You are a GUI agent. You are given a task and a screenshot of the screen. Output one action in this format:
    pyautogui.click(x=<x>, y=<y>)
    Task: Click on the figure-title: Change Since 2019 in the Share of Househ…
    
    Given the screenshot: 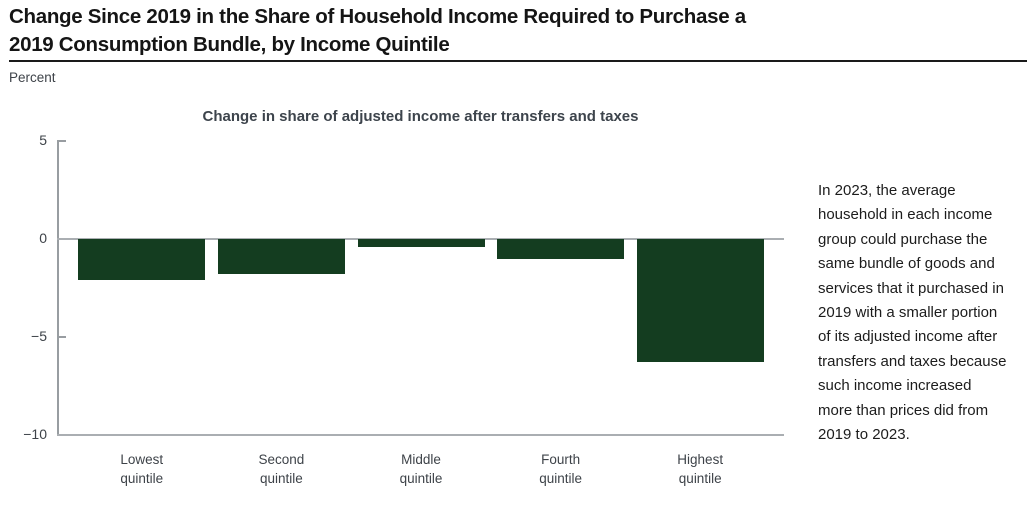 What is the action you would take?
    pyautogui.click(x=377, y=31)
    